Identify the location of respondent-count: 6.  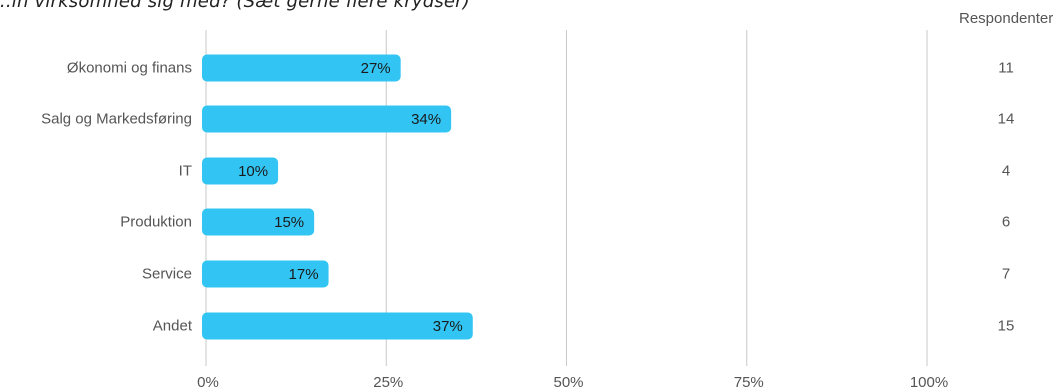
(1006, 222).